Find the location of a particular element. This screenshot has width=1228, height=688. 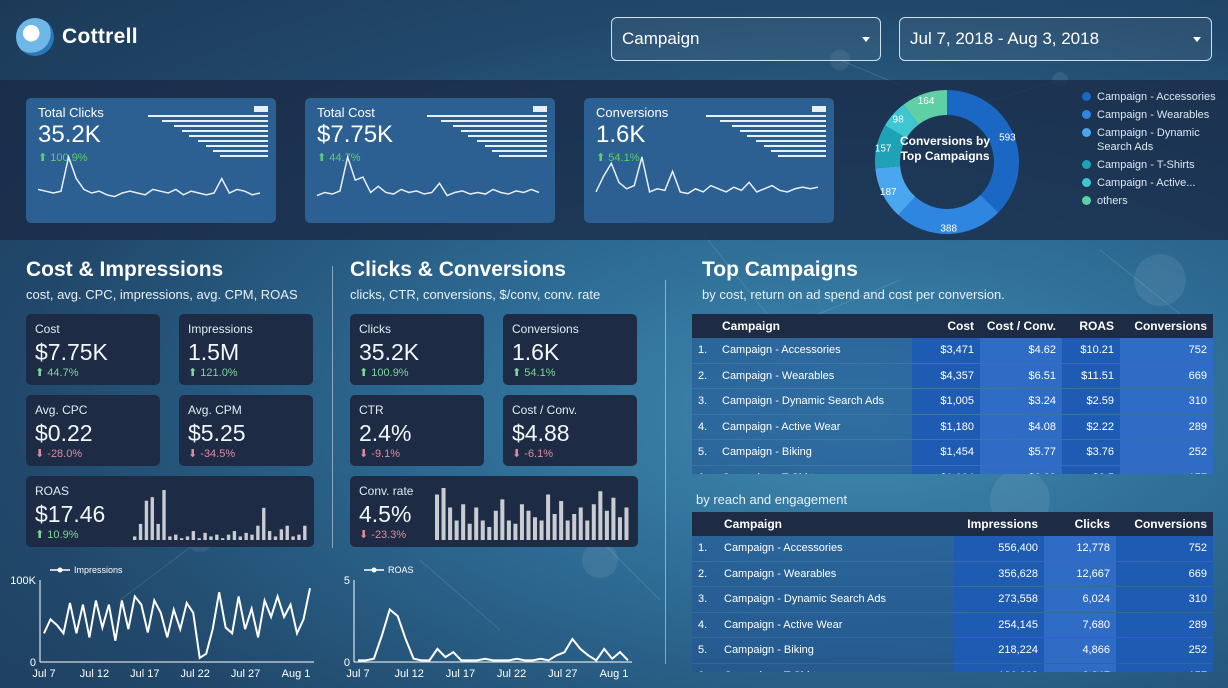

table-row: 1. Campaign - Accessories 556,400 12,778 752 is located at coordinates (952, 549).